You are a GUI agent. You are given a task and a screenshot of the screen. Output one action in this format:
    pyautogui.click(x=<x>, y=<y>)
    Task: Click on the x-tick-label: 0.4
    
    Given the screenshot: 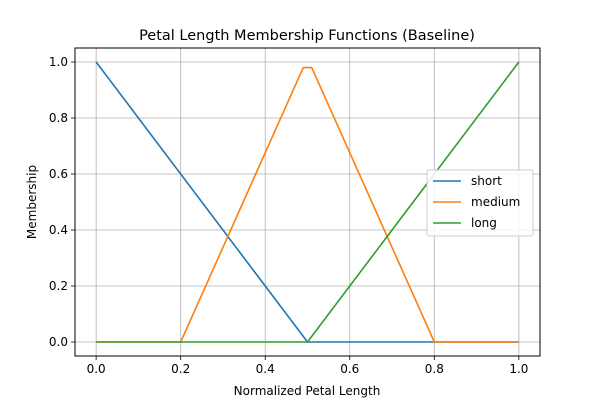 What is the action you would take?
    pyautogui.click(x=265, y=369)
    